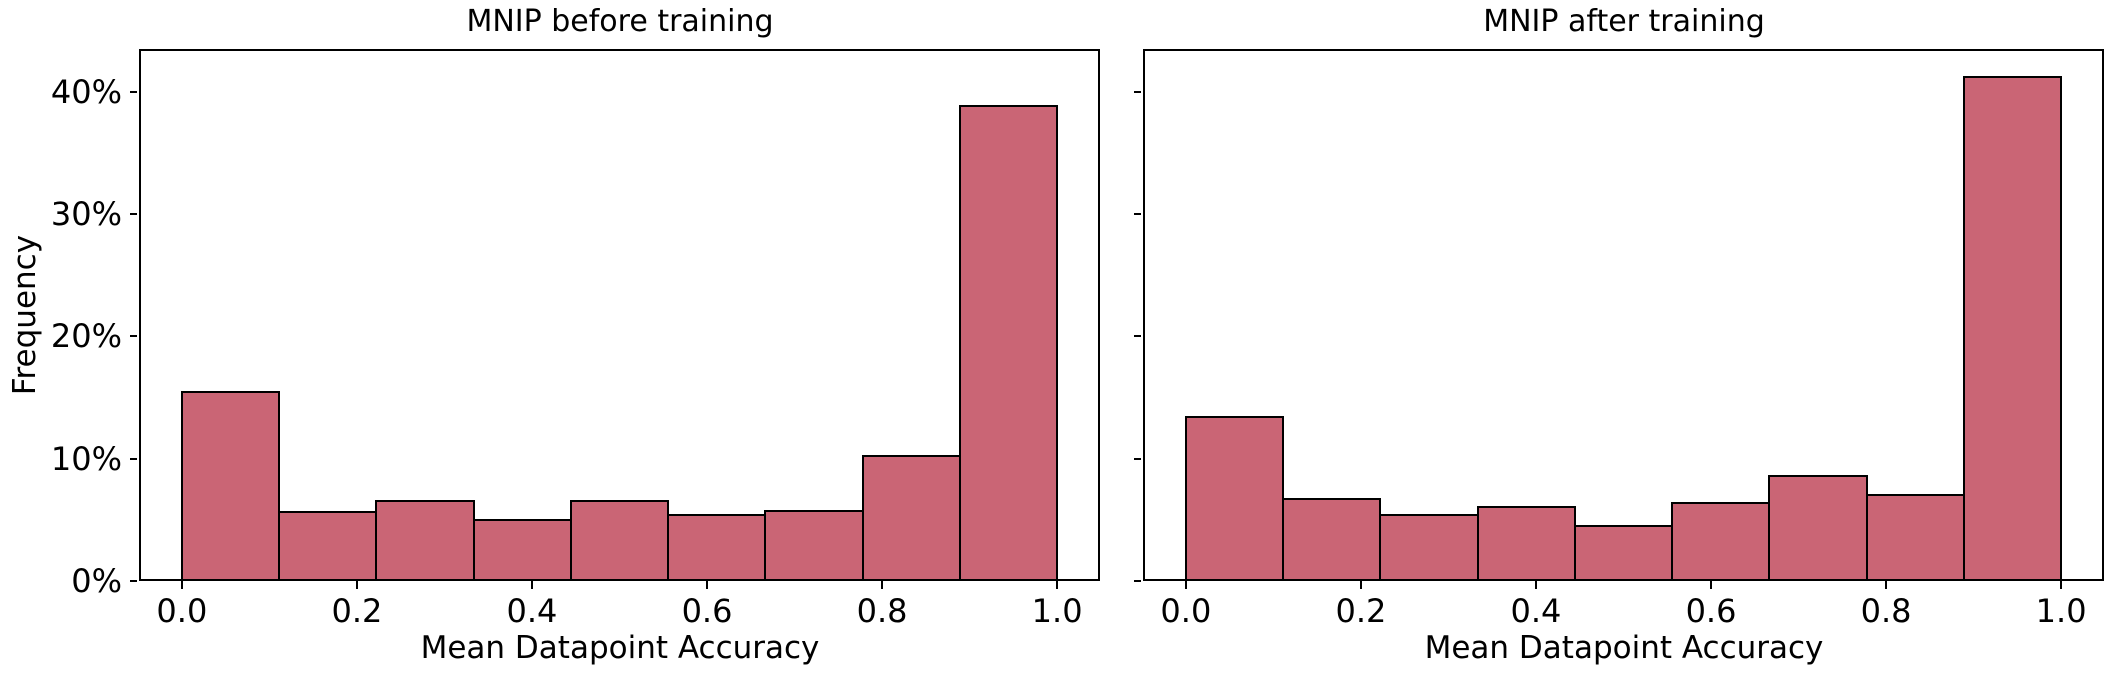 The height and width of the screenshot is (679, 2119). What do you see at coordinates (1624, 648) in the screenshot?
I see `x-axis-label-after: Mean Datapoint Accuracy` at bounding box center [1624, 648].